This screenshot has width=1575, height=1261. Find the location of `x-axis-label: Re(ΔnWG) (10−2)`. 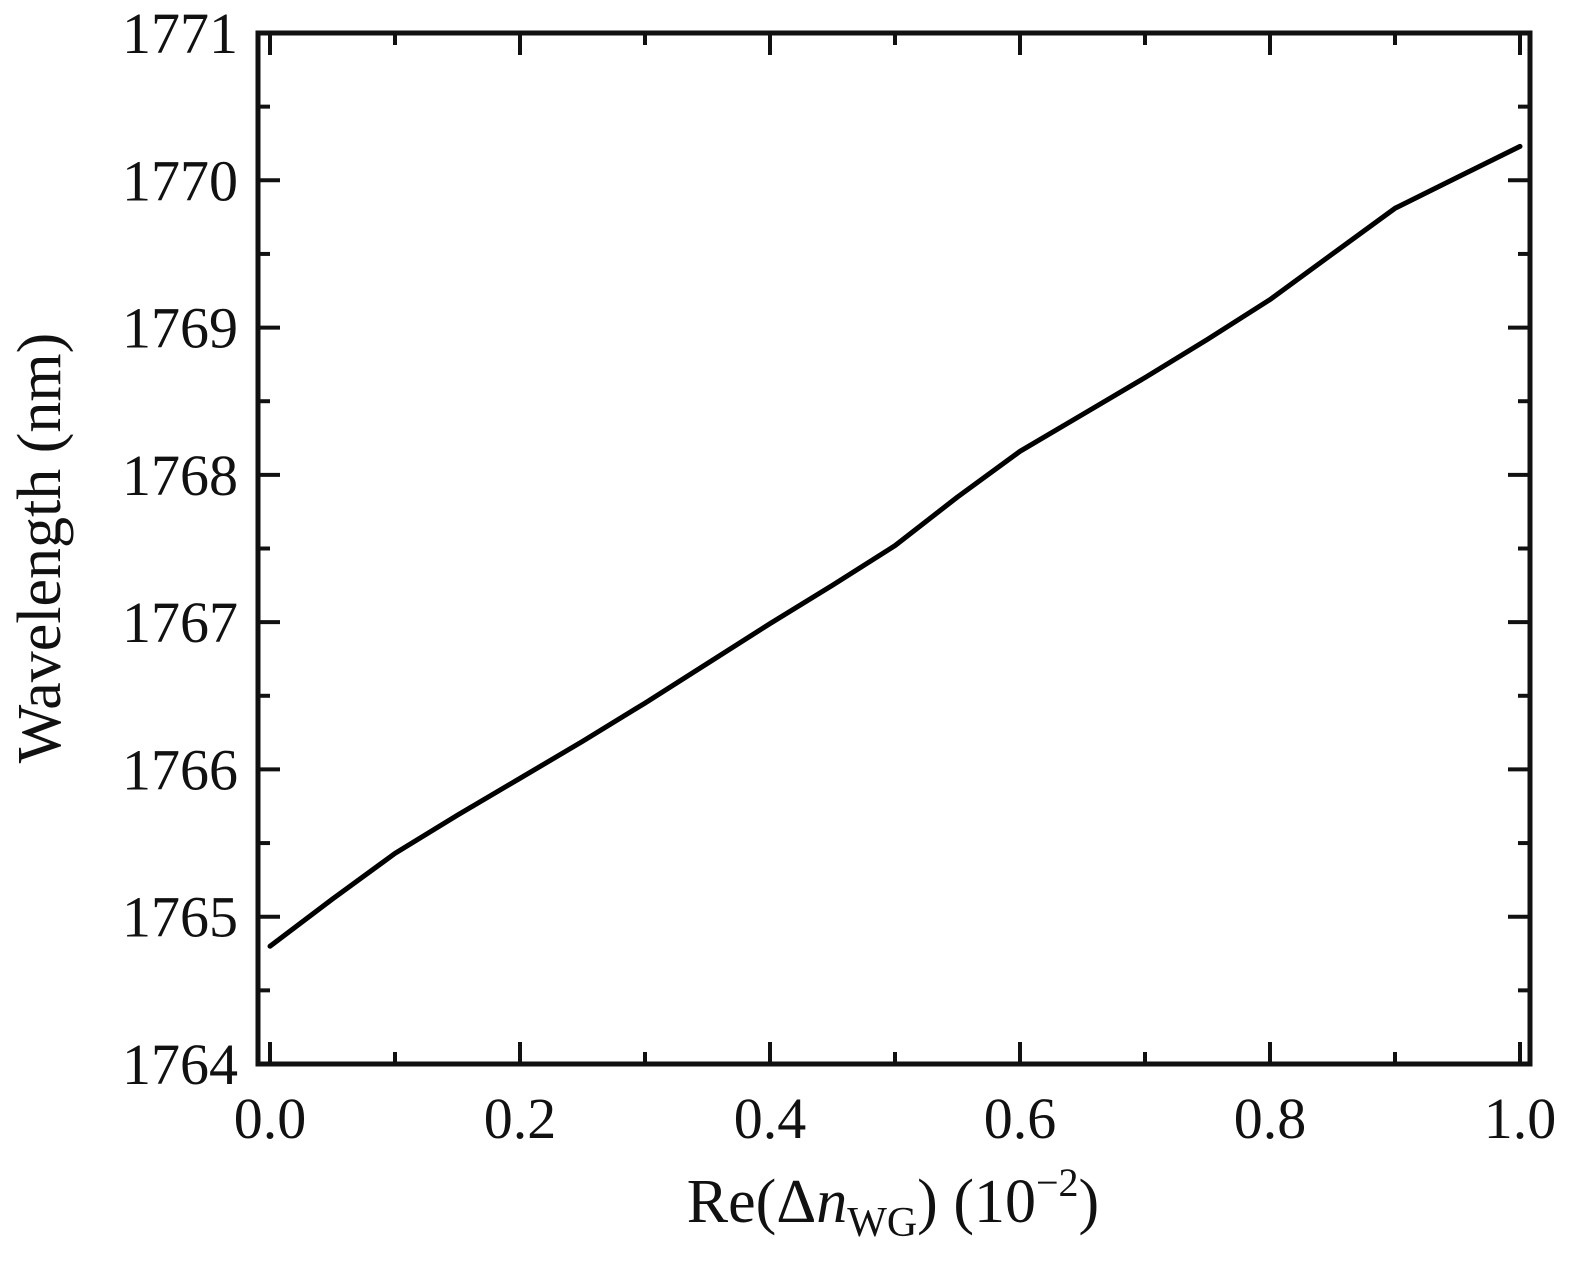

x-axis-label: Re(ΔnWG) (10−2) is located at coordinates (893, 1203).